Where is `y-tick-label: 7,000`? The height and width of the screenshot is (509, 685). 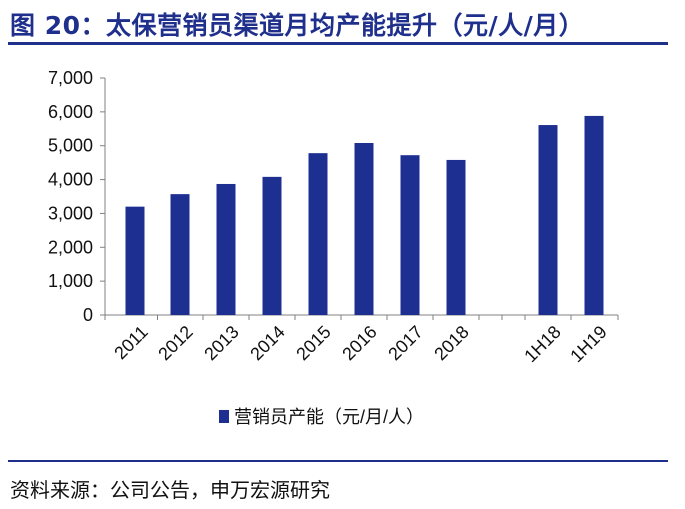
y-tick-label: 7,000 is located at coordinates (70, 78).